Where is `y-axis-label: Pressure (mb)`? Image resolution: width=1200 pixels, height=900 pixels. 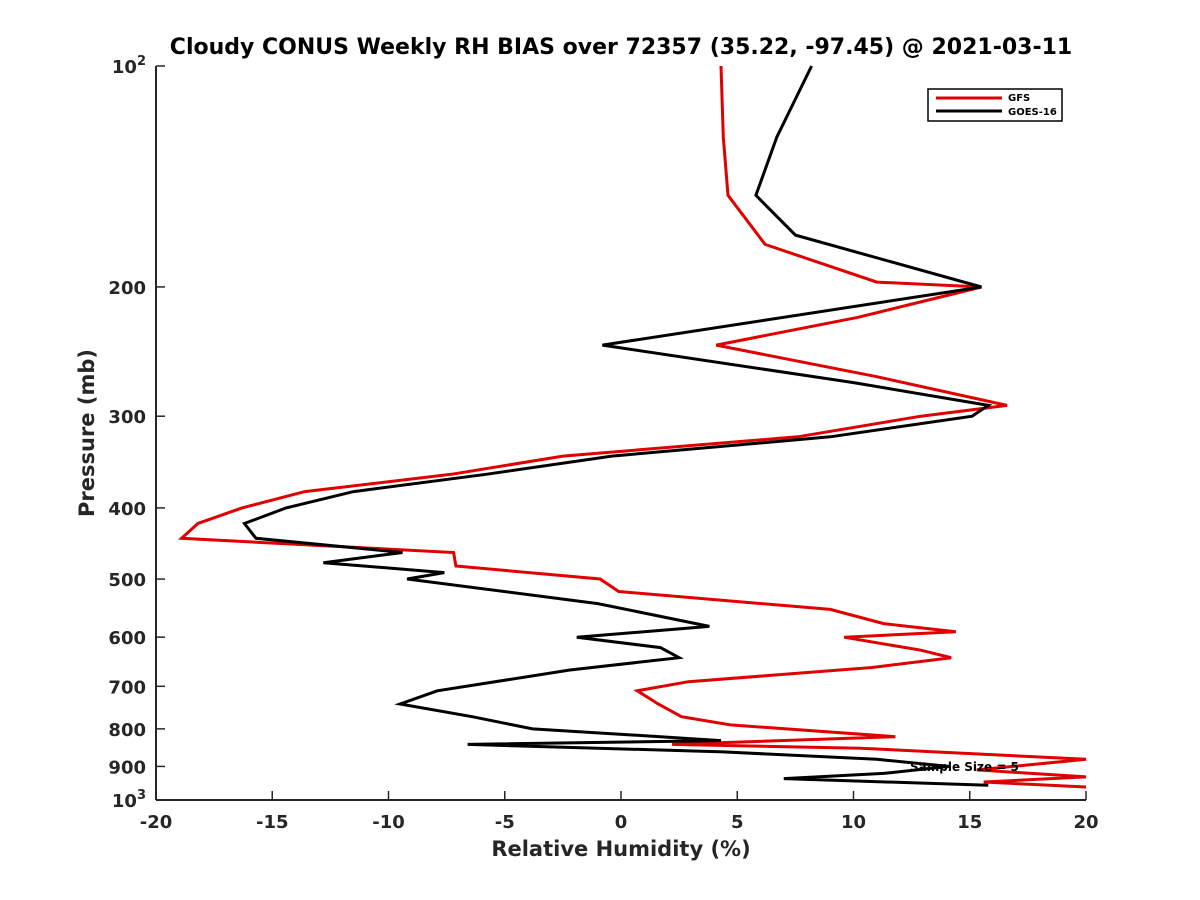
y-axis-label: Pressure (mb) is located at coordinates (87, 433).